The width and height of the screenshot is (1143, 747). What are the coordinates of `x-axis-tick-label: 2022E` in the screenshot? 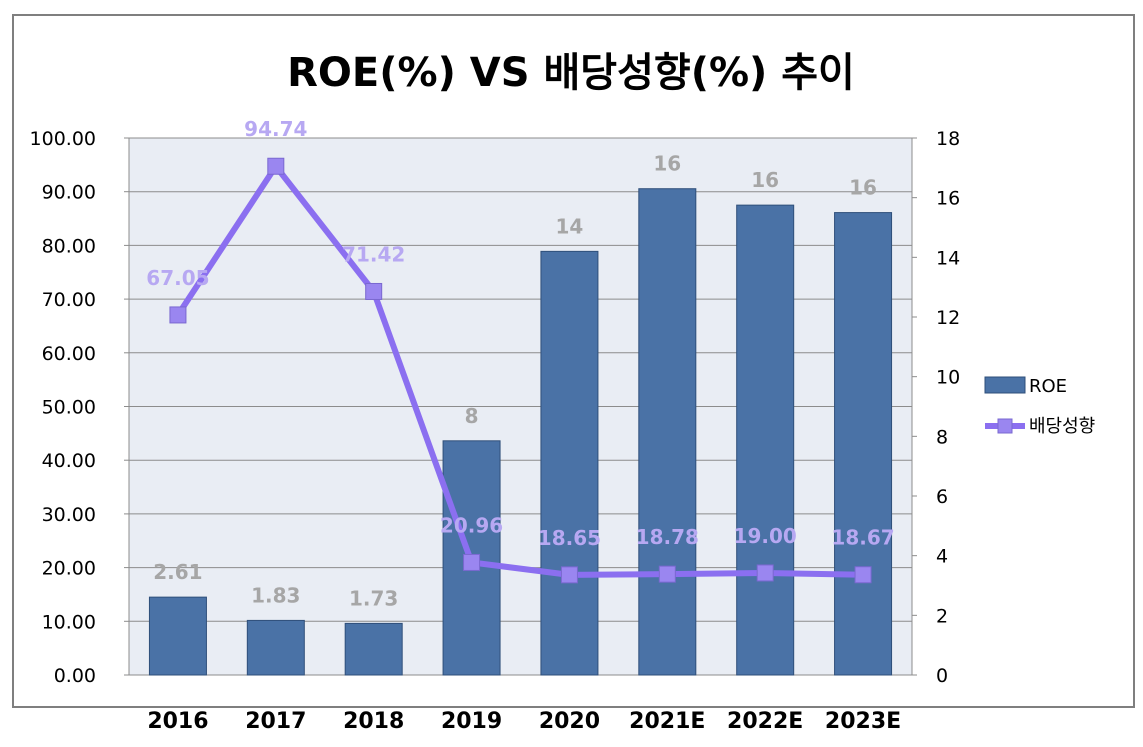 It's located at (765, 721).